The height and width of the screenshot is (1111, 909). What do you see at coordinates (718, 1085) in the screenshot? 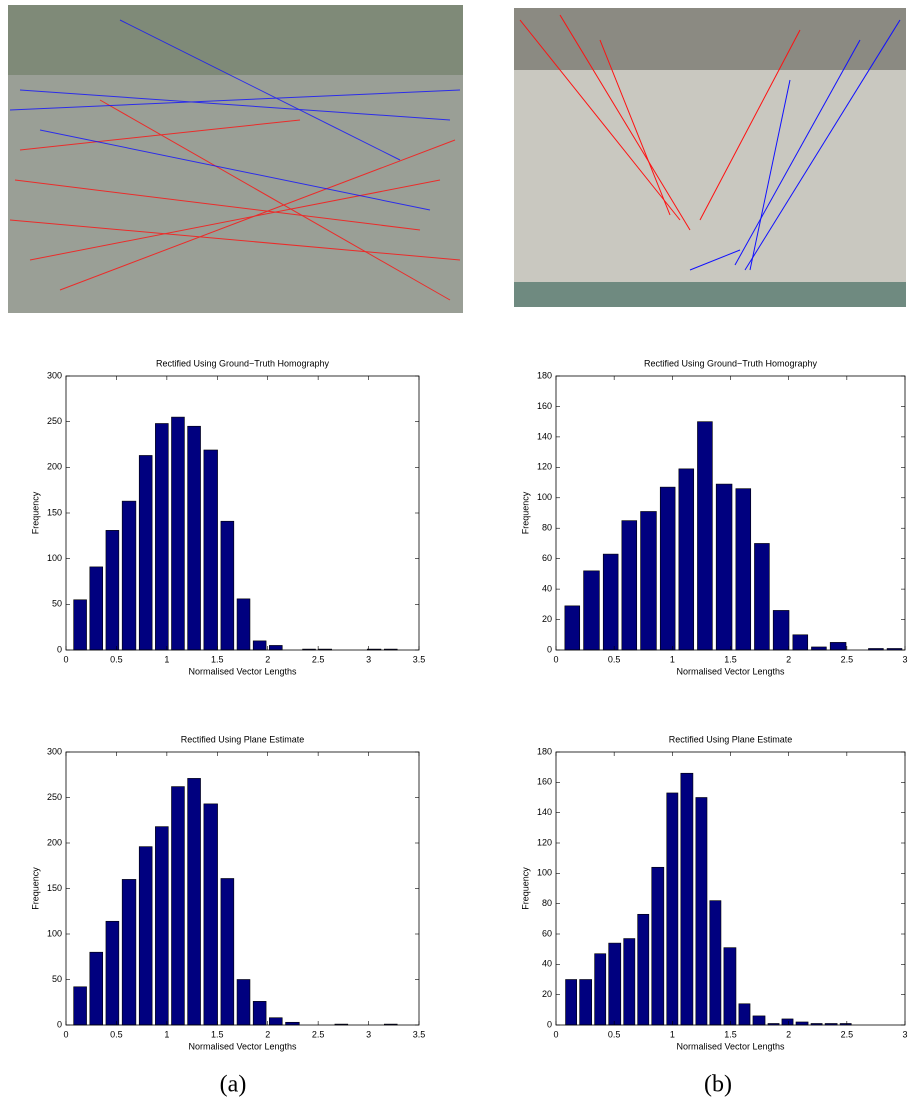
I see `caption: (b)` at bounding box center [718, 1085].